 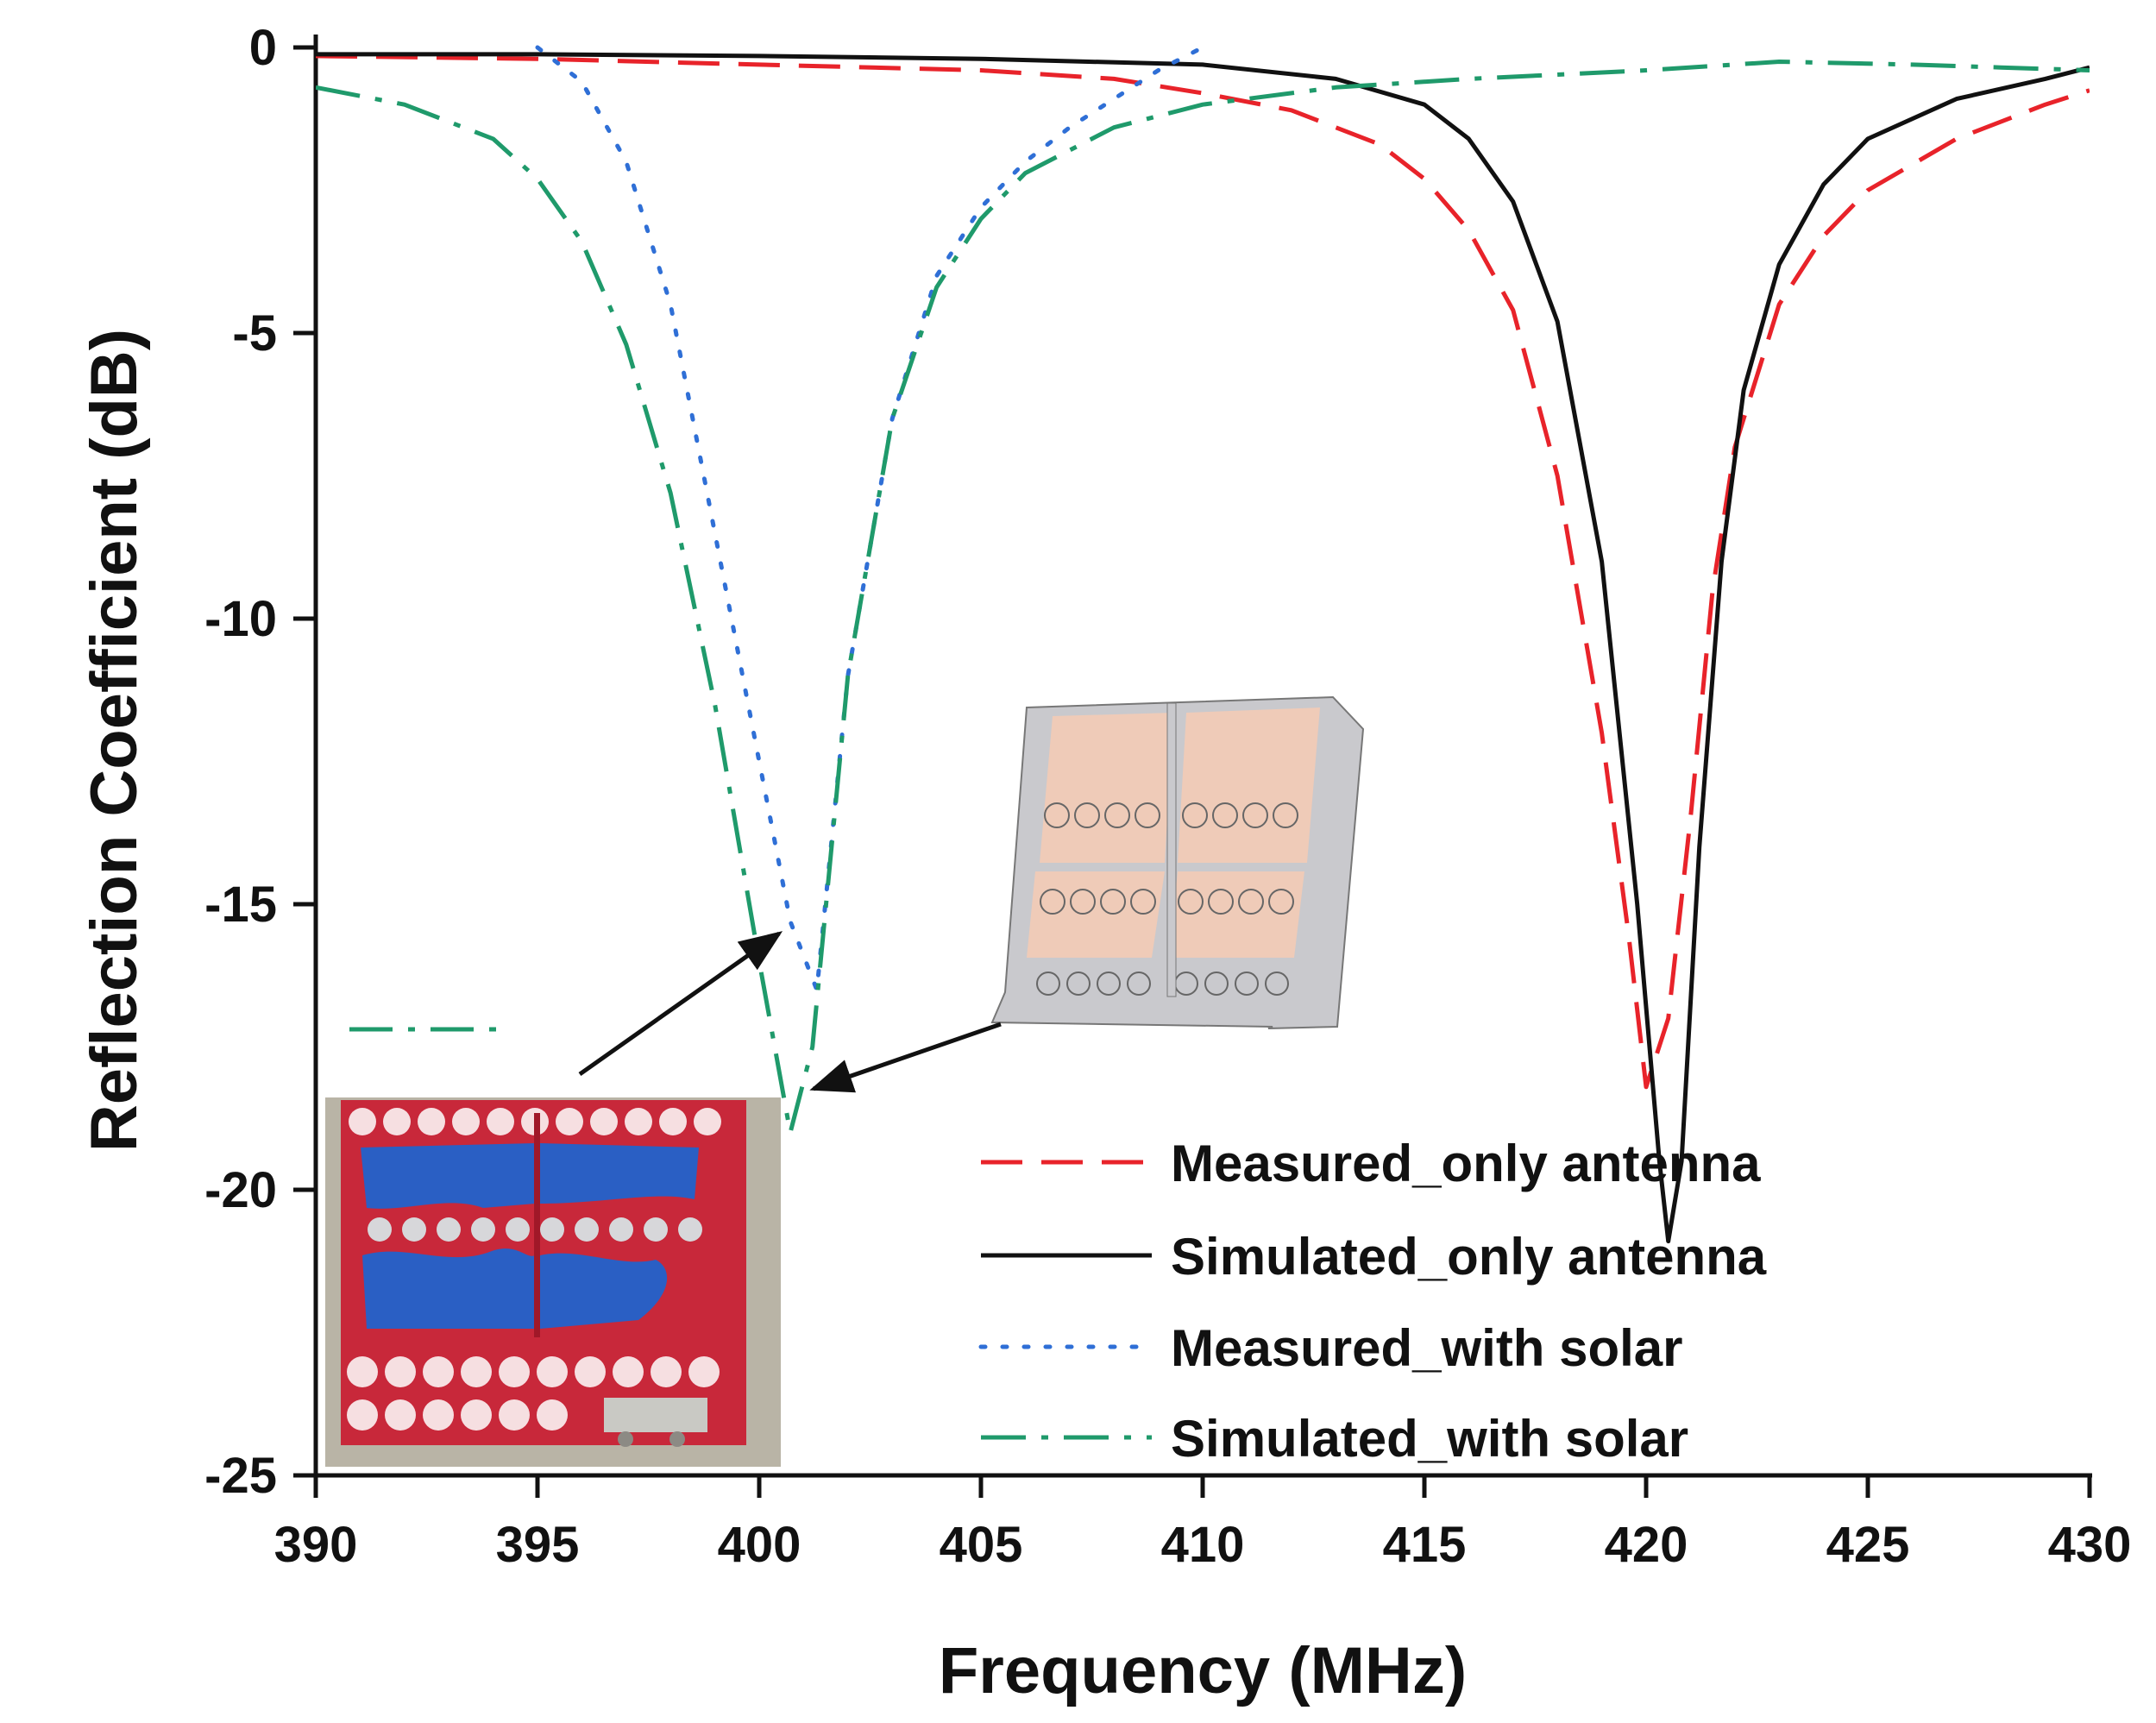 What do you see at coordinates (241, 1476) in the screenshot?
I see `y-tick-label: -25` at bounding box center [241, 1476].